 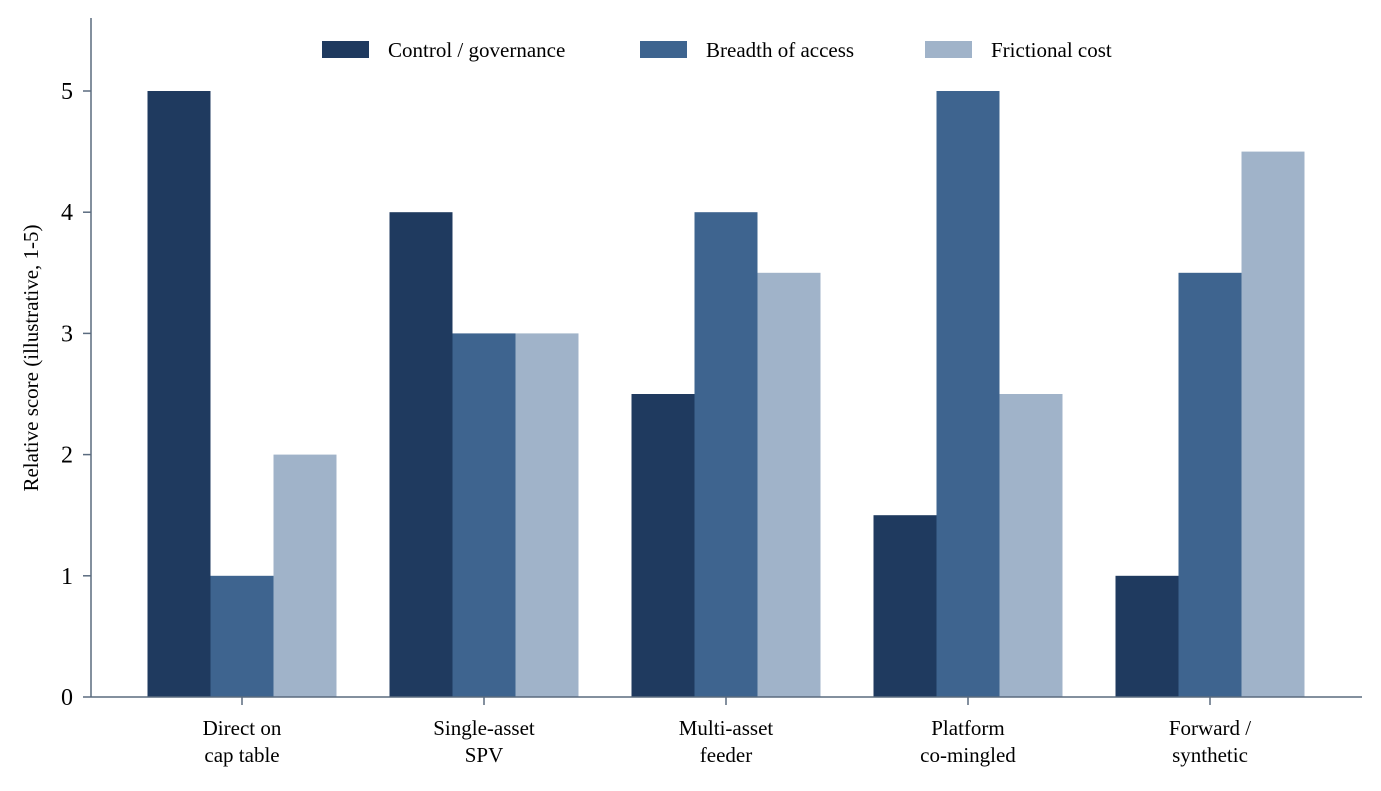 I want to click on legend-label-1: Breadth of access, so click(x=780, y=50).